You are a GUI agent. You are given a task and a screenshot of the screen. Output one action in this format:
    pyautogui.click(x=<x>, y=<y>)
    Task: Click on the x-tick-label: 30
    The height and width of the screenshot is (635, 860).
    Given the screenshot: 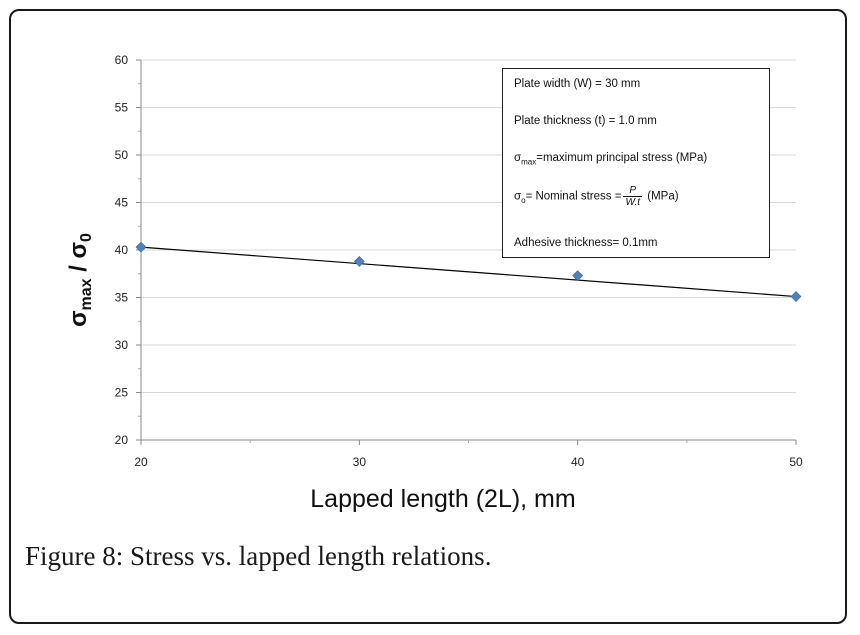 What is the action you would take?
    pyautogui.click(x=360, y=462)
    